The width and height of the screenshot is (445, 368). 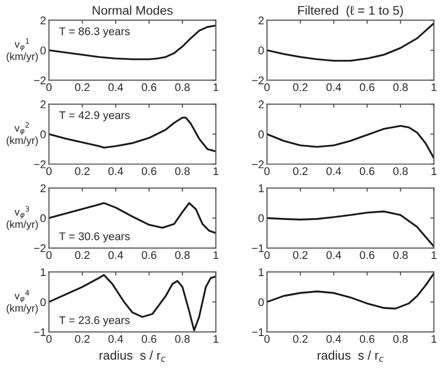 What do you see at coordinates (132, 10) in the screenshot?
I see `chart-title: Normal Modes` at bounding box center [132, 10].